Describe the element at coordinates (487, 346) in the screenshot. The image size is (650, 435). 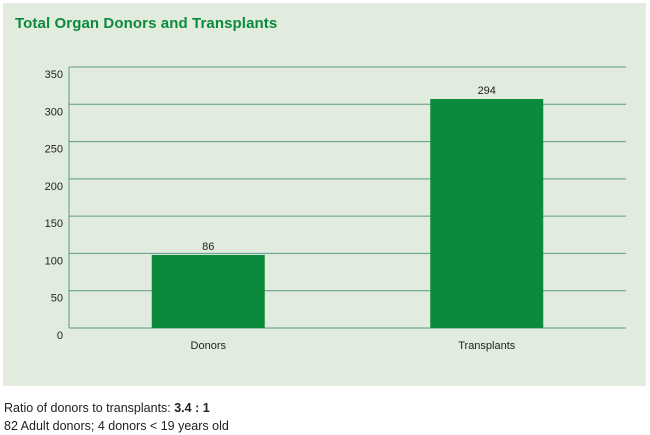
I see `x-tick-label: Transplants` at that location.